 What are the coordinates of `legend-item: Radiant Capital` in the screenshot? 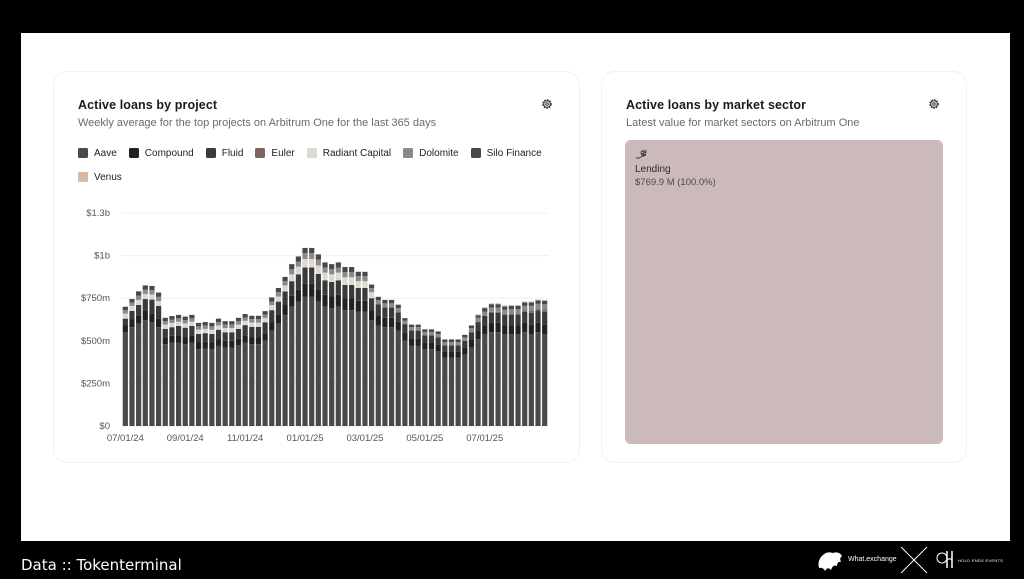 It's located at (348, 153).